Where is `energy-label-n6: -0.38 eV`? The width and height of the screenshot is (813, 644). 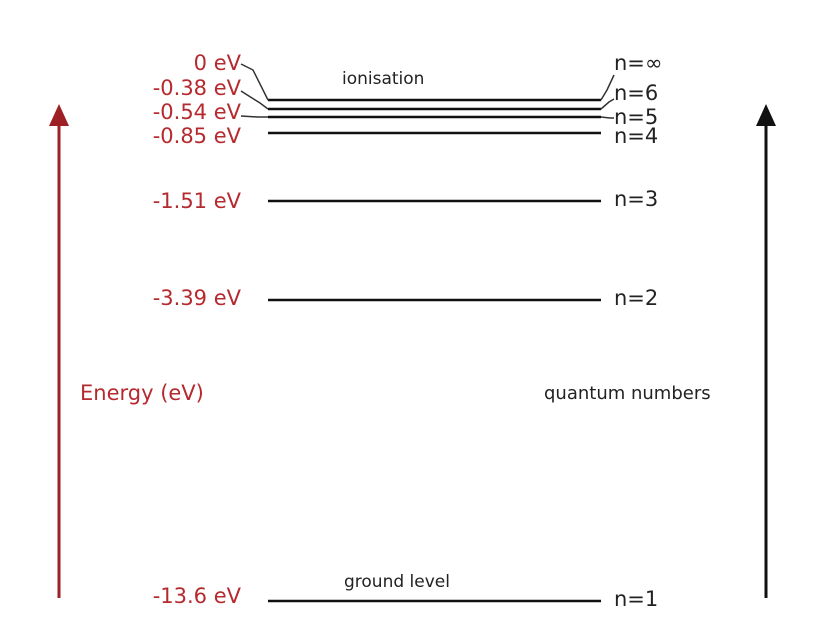
energy-label-n6: -0.38 eV is located at coordinates (197, 88).